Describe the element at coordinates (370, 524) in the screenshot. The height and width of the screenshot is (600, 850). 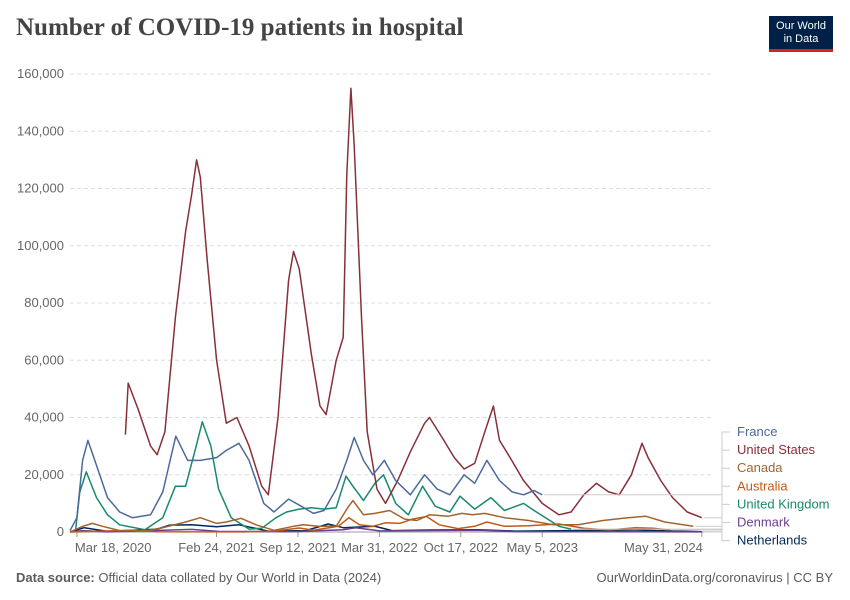
I see `series-line-australia` at that location.